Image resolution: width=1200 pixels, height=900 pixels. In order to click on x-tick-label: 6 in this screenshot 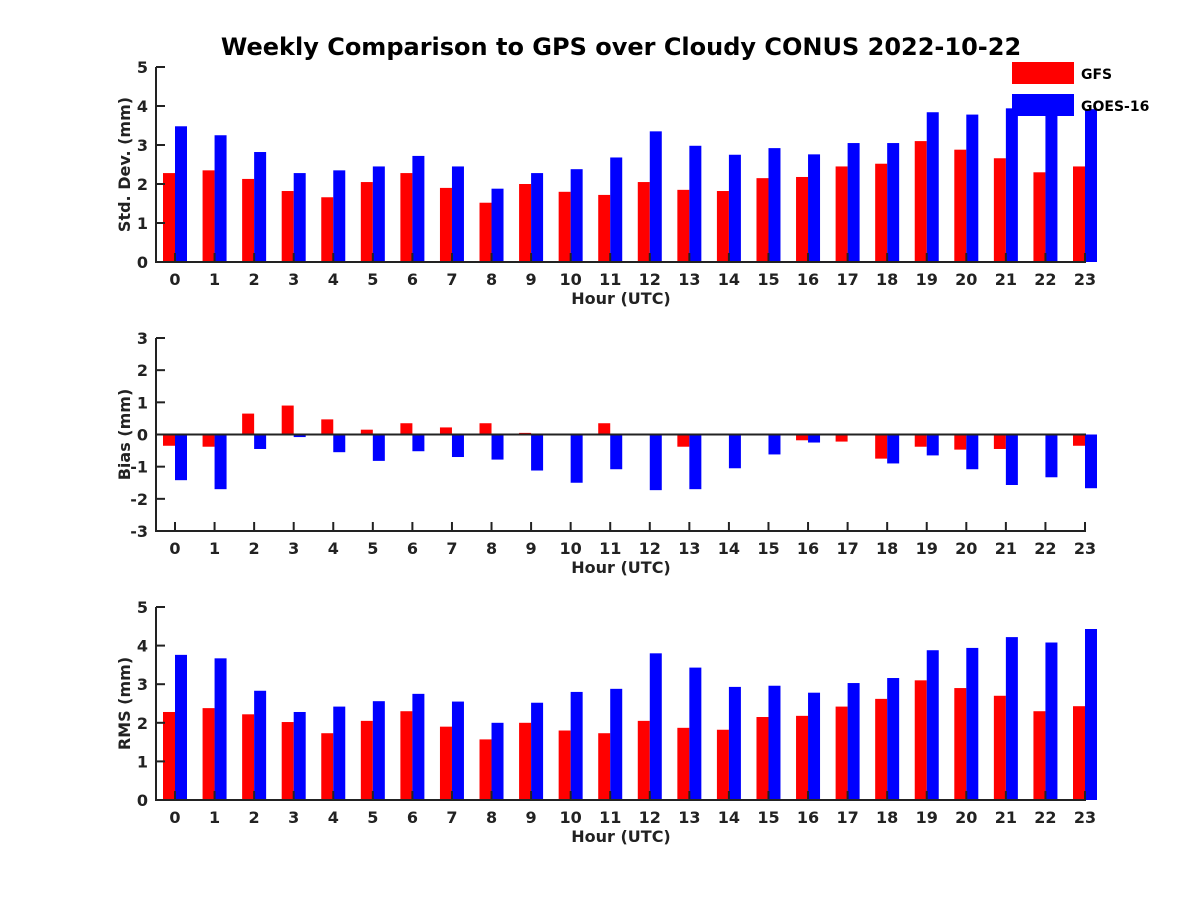, I will do `click(412, 279)`.